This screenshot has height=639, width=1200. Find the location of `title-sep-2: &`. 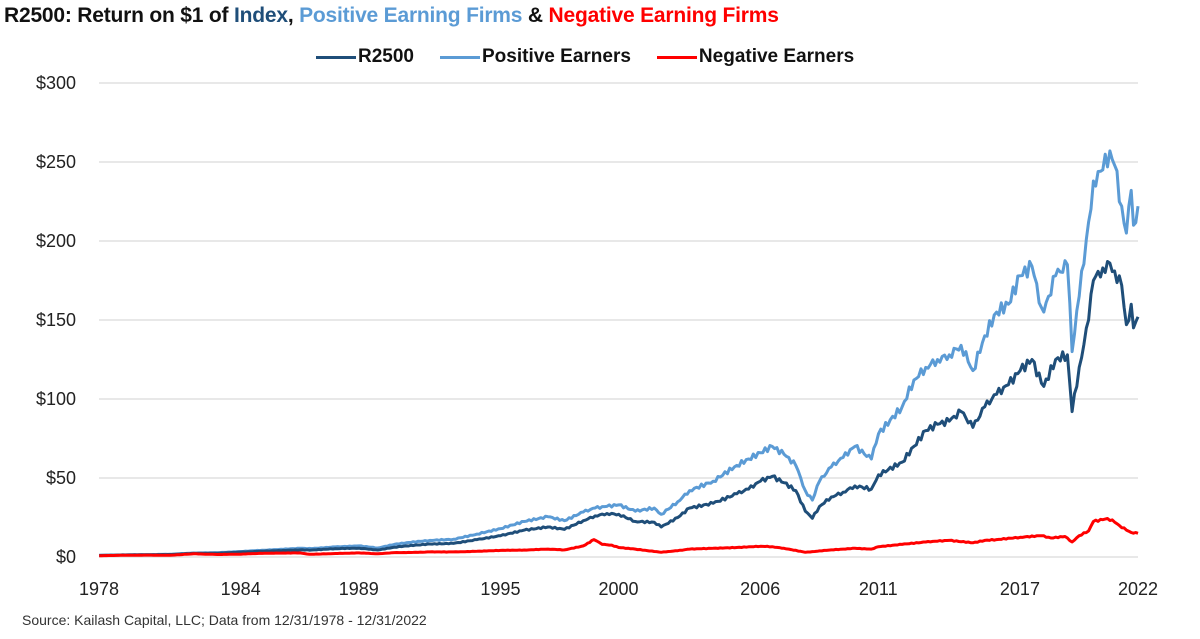

title-sep-2: & is located at coordinates (535, 15).